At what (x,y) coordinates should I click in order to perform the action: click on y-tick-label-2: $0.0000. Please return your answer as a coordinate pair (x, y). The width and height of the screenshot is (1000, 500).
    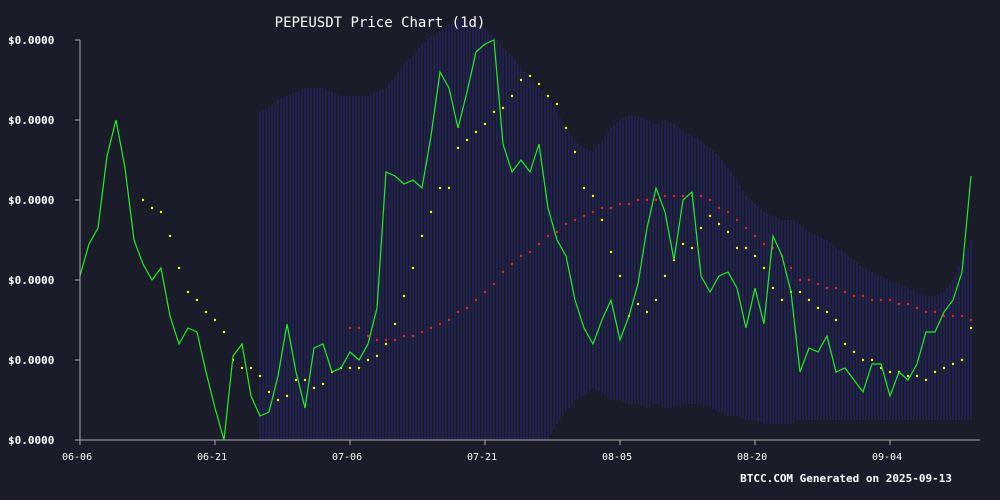
    Looking at the image, I should click on (31, 280).